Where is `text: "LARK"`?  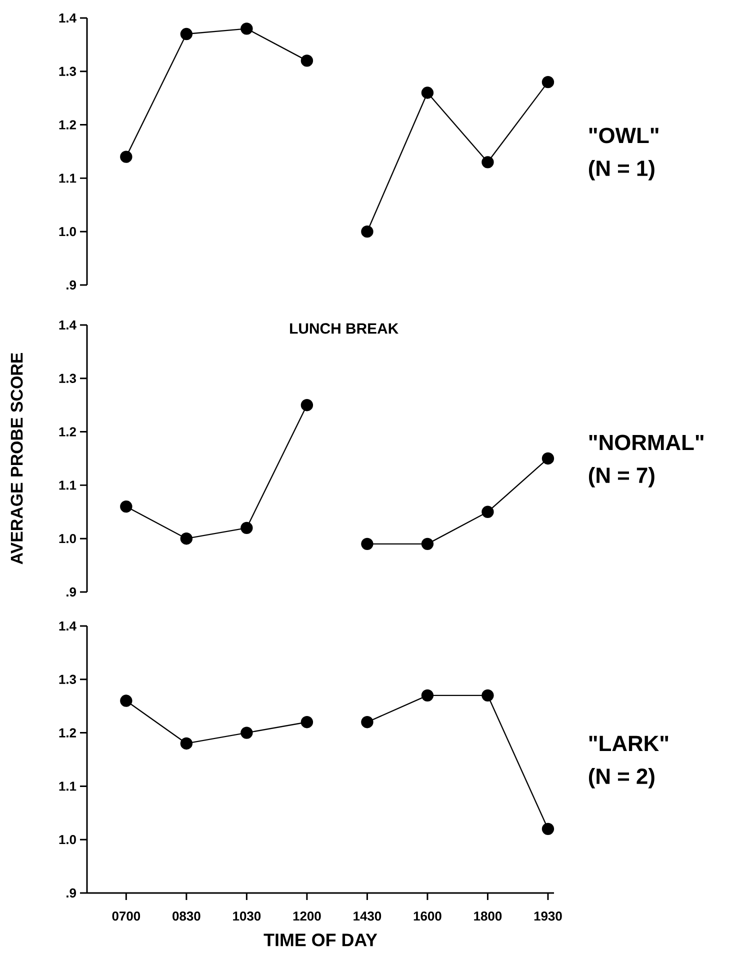 text: "LARK" is located at coordinates (628, 744).